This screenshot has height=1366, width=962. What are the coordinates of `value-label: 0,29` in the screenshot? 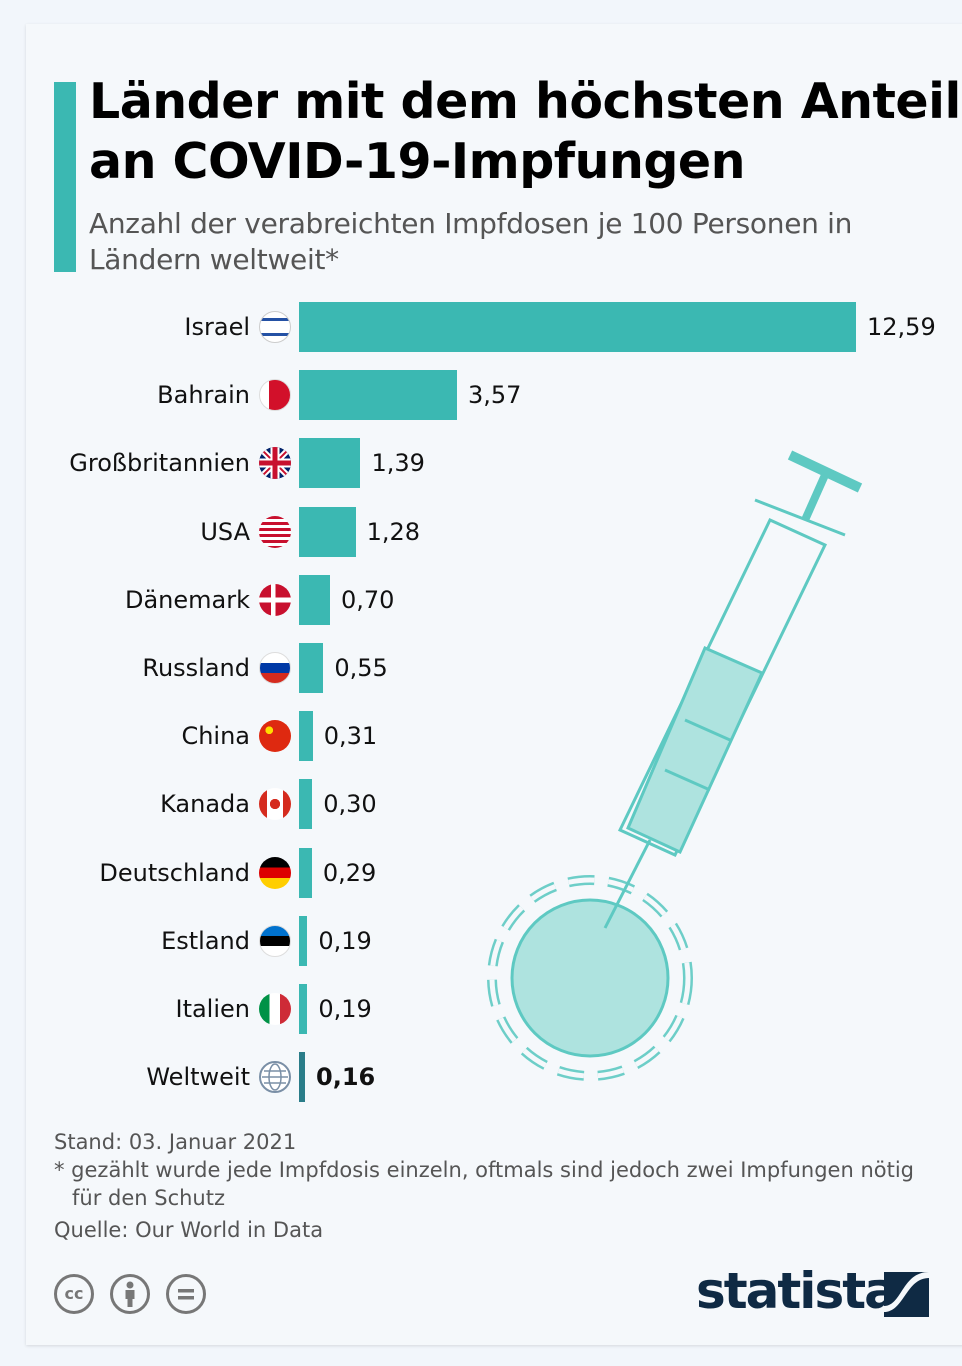 It's located at (349, 872).